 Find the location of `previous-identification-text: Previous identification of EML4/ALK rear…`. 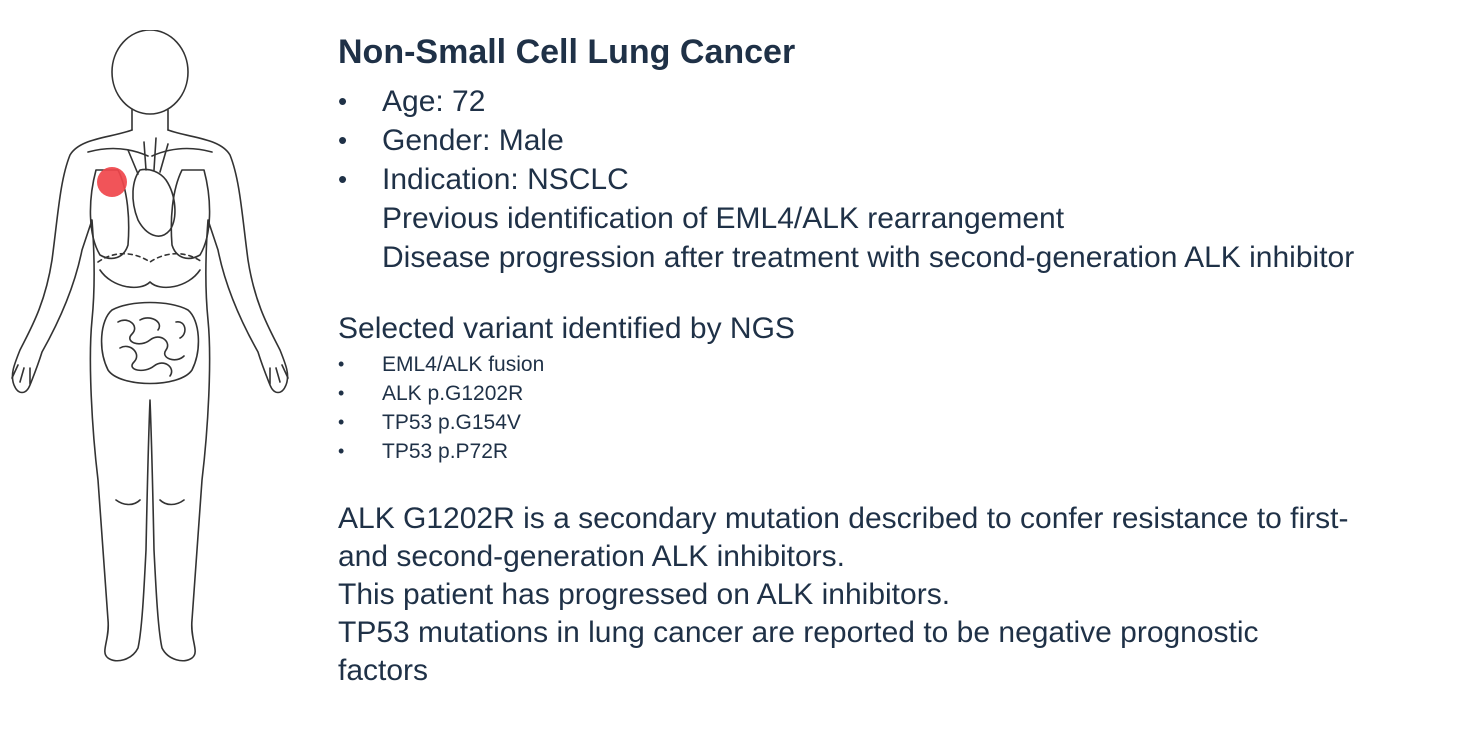

previous-identification-text: Previous identification of EML4/ALK rear… is located at coordinates (723, 218).